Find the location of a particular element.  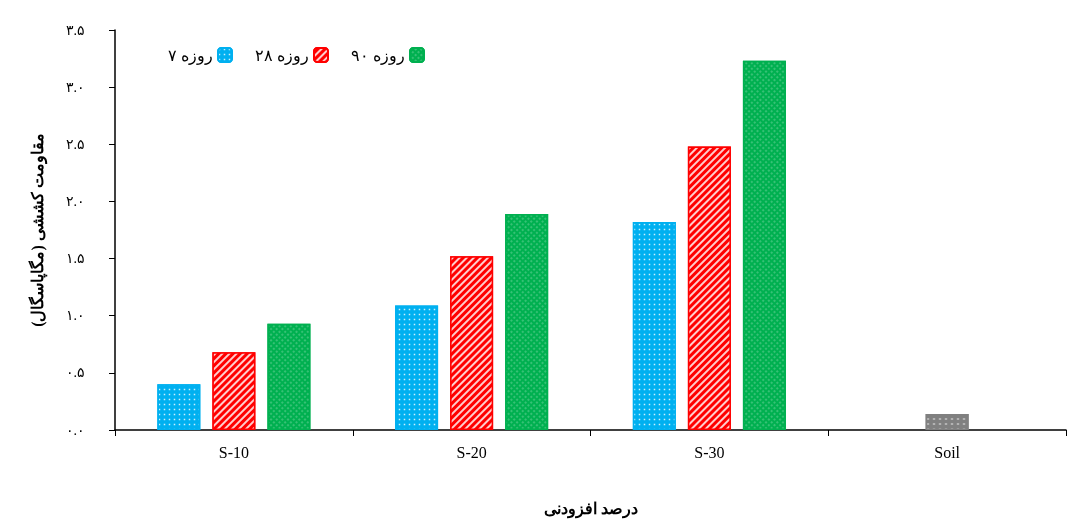

y-tick-label: ۳.۰ is located at coordinates (75, 87).